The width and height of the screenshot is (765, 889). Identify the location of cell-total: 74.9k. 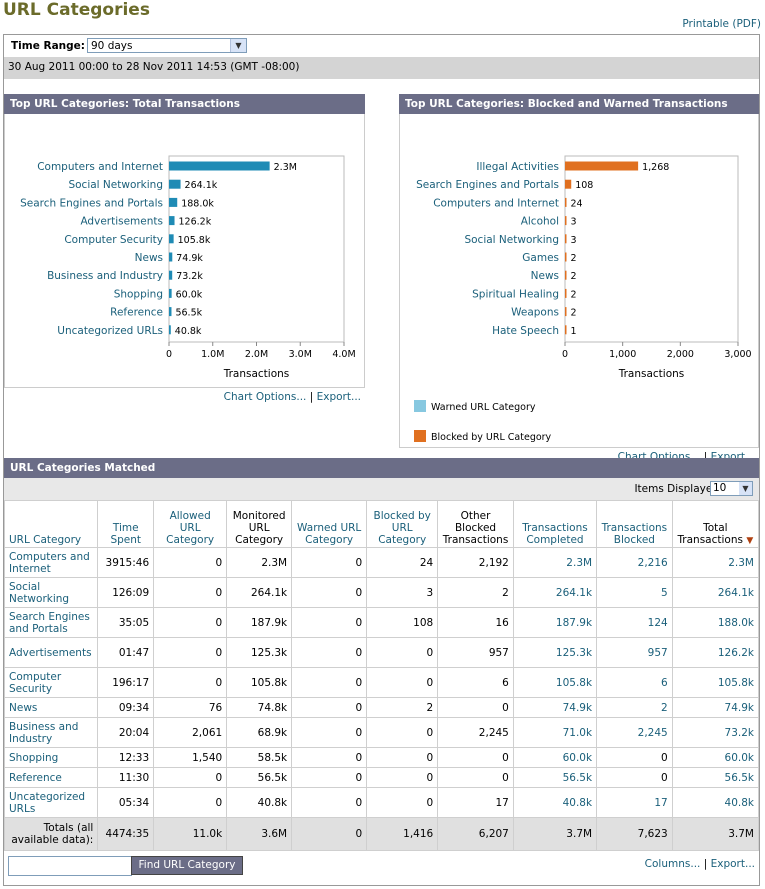
(715, 707).